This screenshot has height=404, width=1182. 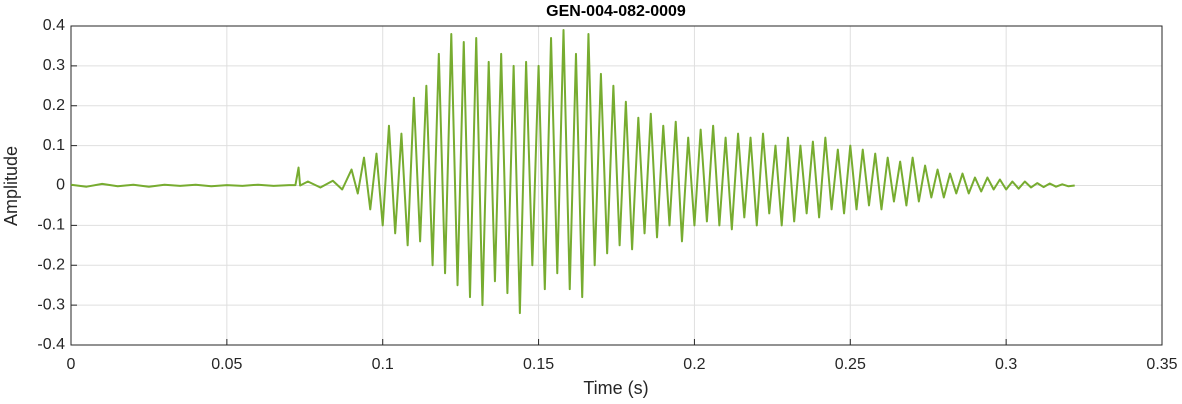 I want to click on y-tick-label: -0.3, so click(x=51, y=304).